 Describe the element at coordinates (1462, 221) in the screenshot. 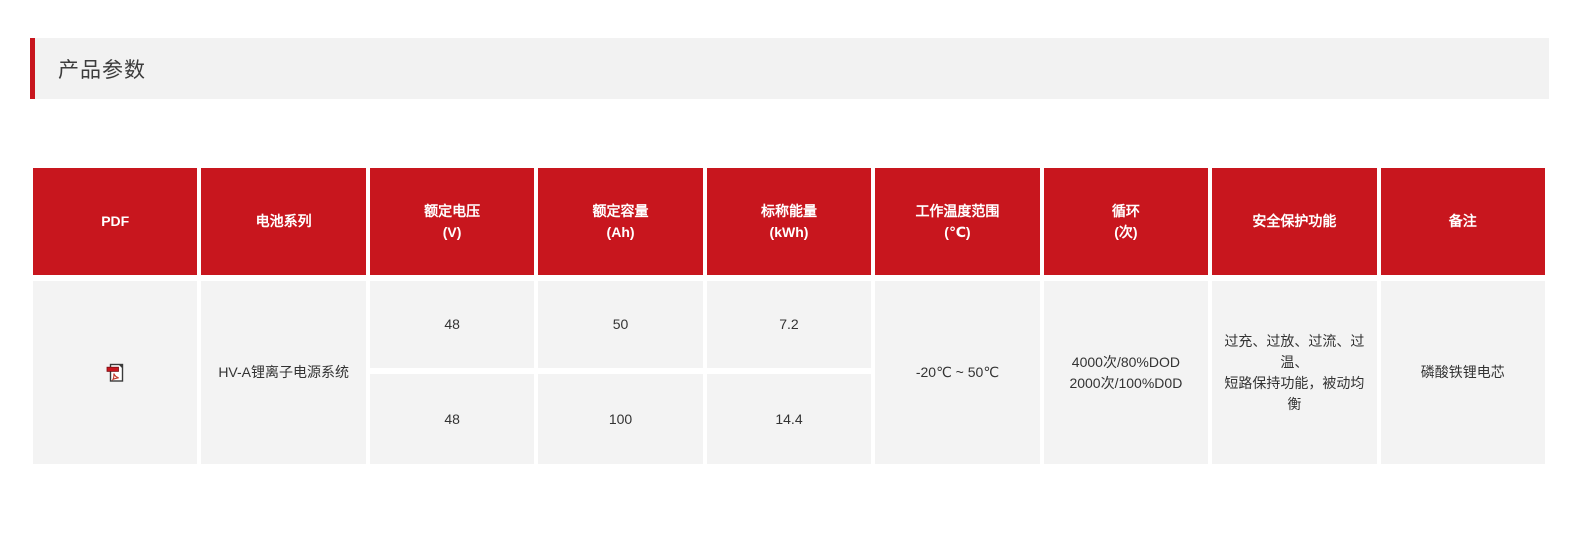

I see `header-cell-remark: 备注` at that location.